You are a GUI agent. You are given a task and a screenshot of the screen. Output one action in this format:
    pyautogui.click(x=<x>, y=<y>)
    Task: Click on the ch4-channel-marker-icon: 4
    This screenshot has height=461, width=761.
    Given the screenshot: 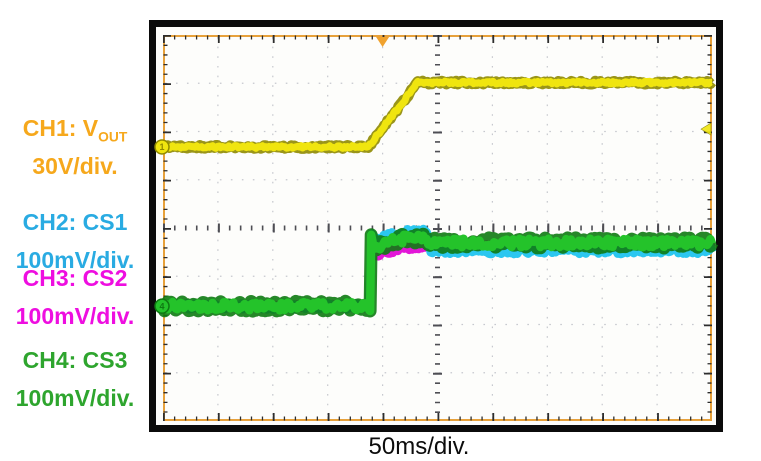 What is the action you would take?
    pyautogui.click(x=162, y=306)
    